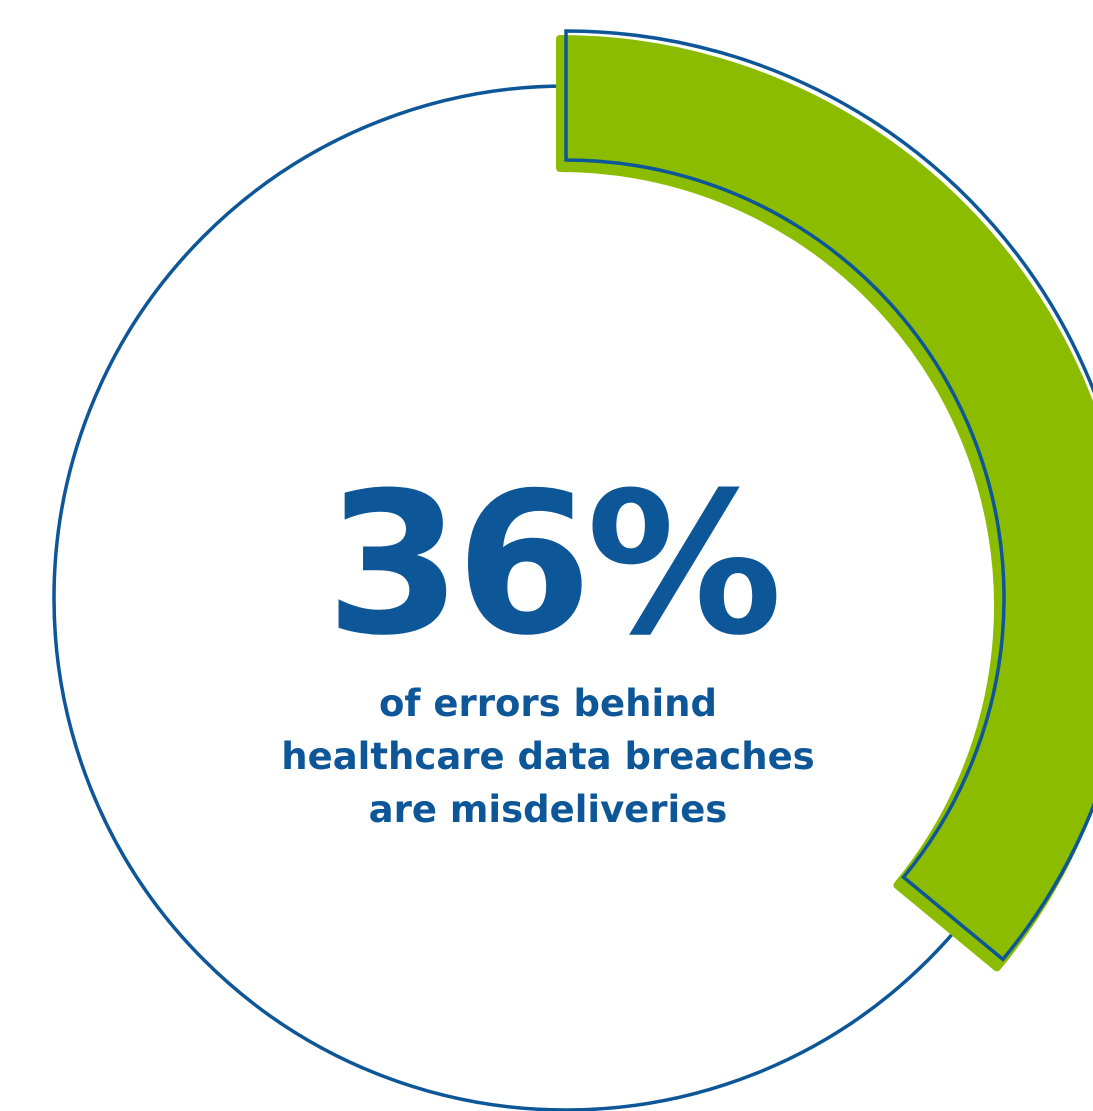  What do you see at coordinates (548, 809) in the screenshot?
I see `caption-line-3: are misdeliveries` at bounding box center [548, 809].